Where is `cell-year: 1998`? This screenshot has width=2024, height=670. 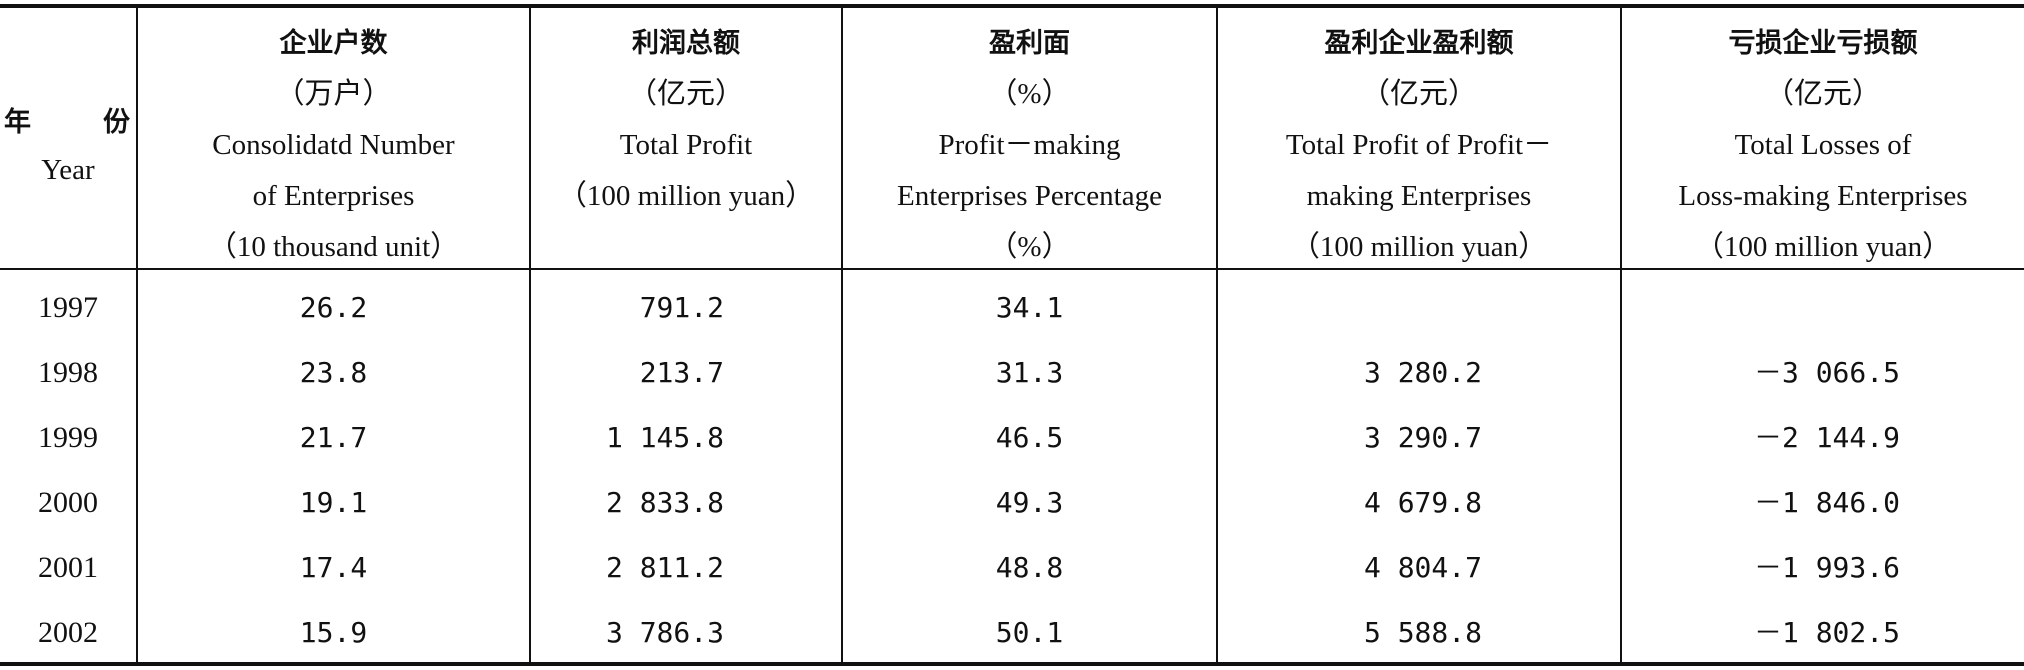
cell-year: 1998 is located at coordinates (68, 372).